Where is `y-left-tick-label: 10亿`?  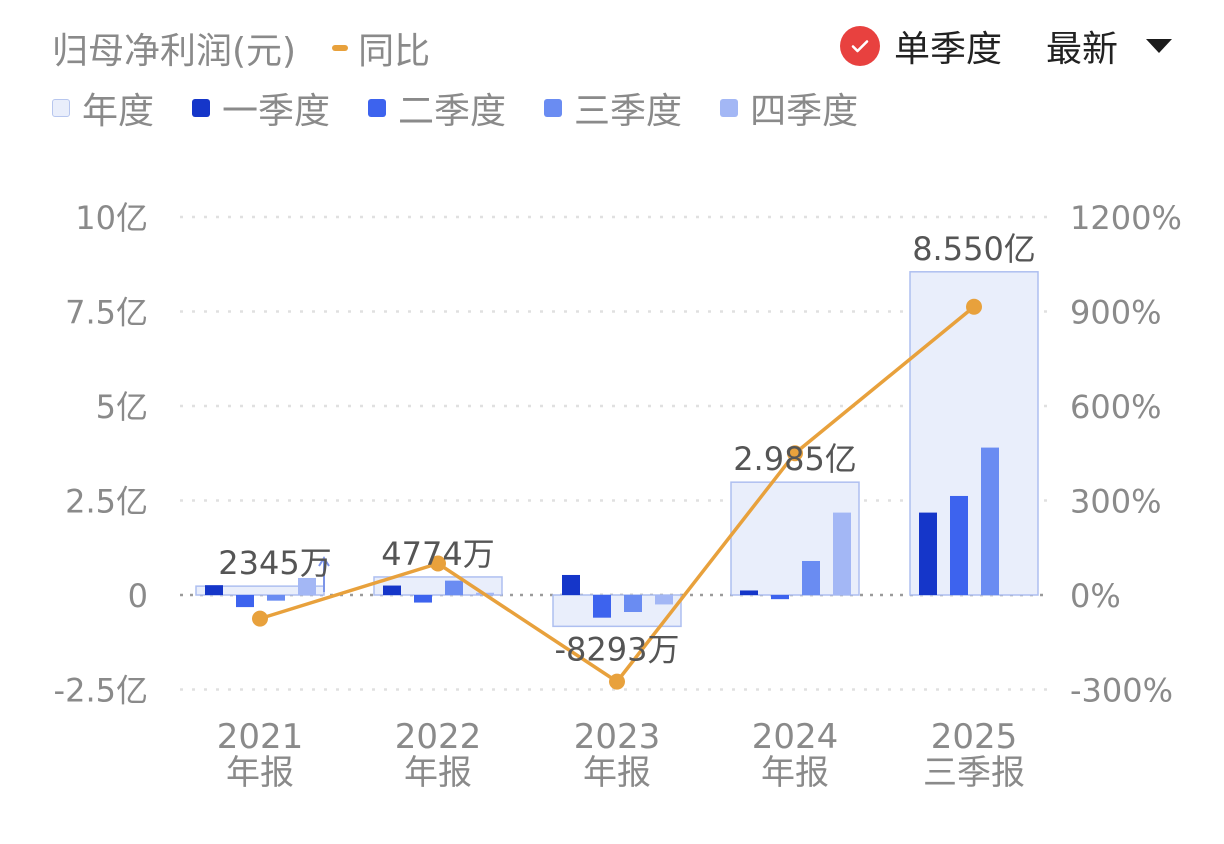 y-left-tick-label: 10亿 is located at coordinates (111, 218).